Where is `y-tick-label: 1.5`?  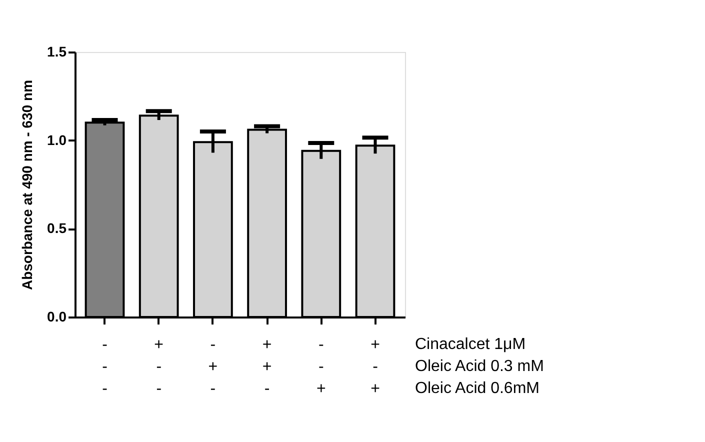 y-tick-label: 1.5 is located at coordinates (57, 52).